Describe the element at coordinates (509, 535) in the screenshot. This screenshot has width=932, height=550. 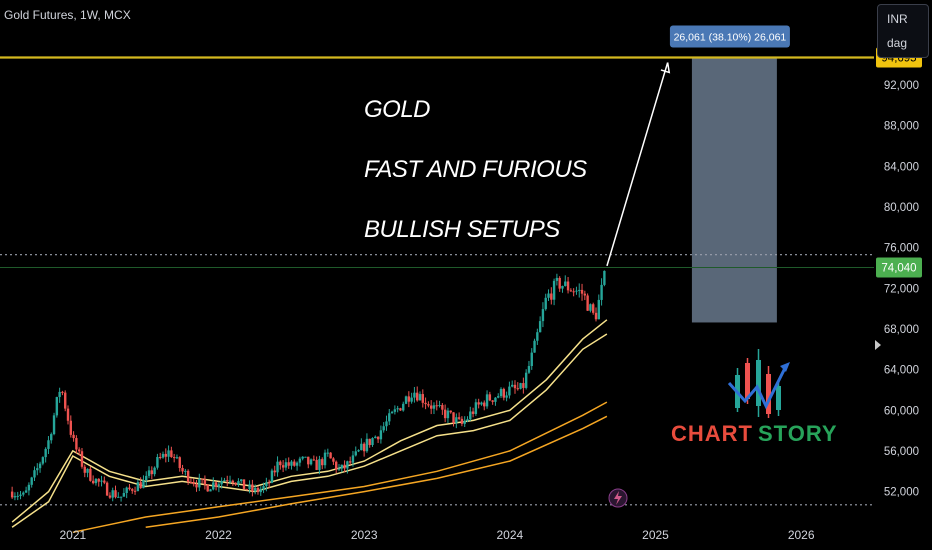
I see `x-tick-label: 2024` at that location.